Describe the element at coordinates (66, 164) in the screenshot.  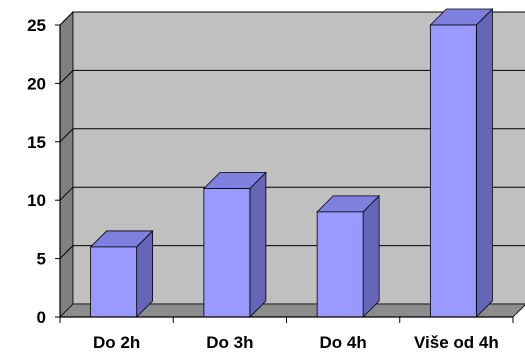
I see `side-wall` at that location.